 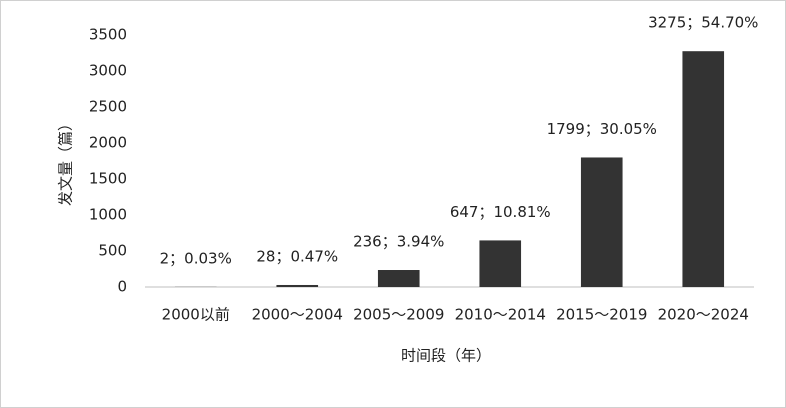 I want to click on data-label: 28；0.47%, so click(x=297, y=256).